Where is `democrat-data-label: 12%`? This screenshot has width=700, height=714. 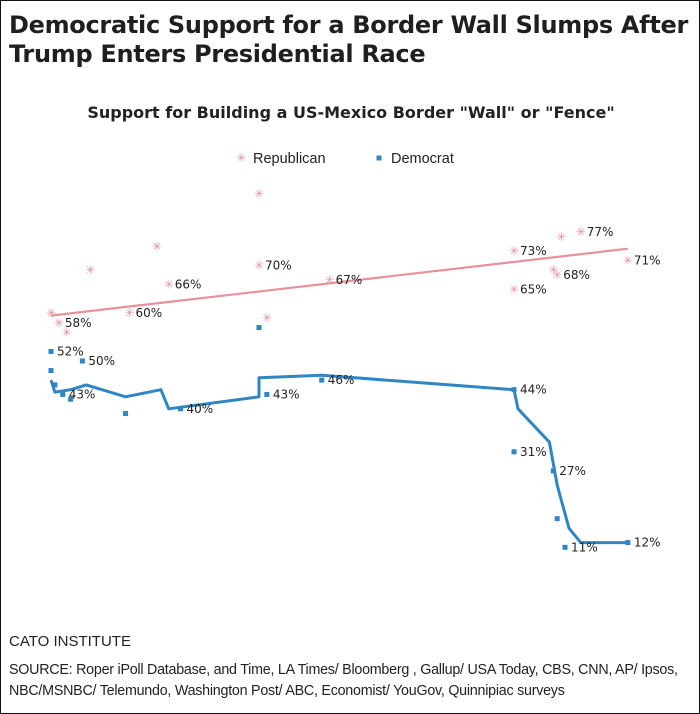
democrat-data-label: 12% is located at coordinates (647, 543).